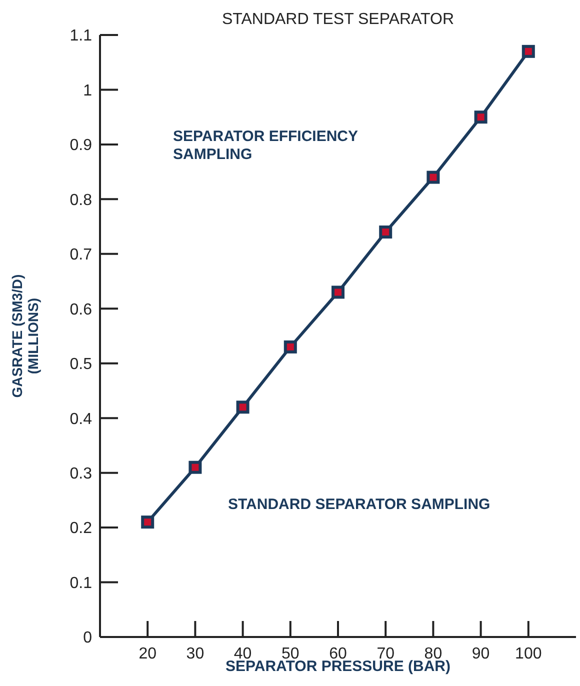 The height and width of the screenshot is (686, 580). I want to click on x-axis-title: SEPARATOR PRESSURE (BAR), so click(338, 666).